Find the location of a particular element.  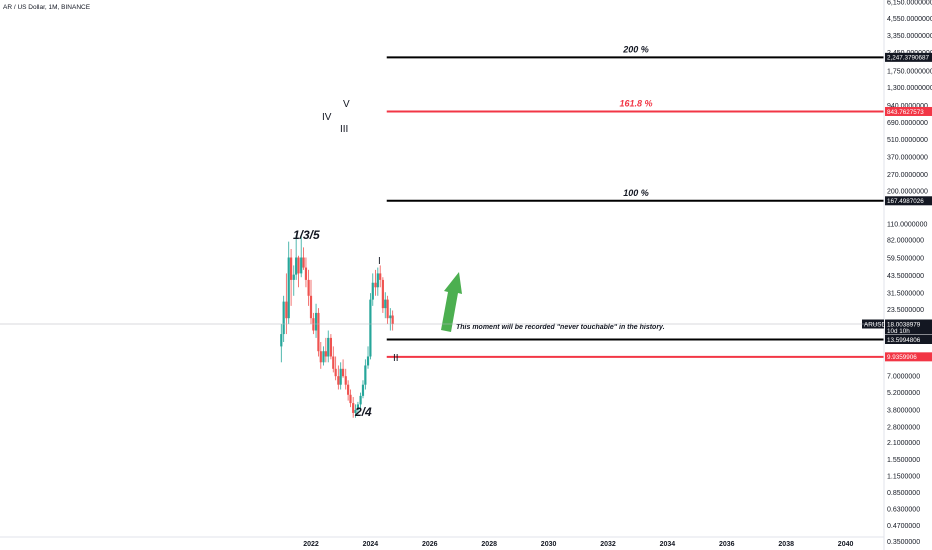

price-axis-tick: 370.0000000 is located at coordinates (907, 158).